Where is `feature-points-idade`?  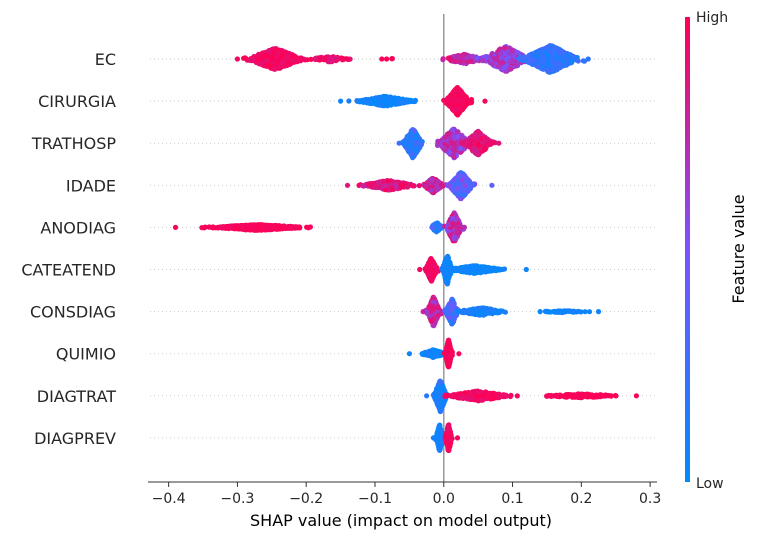
feature-points-idade is located at coordinates (419, 186).